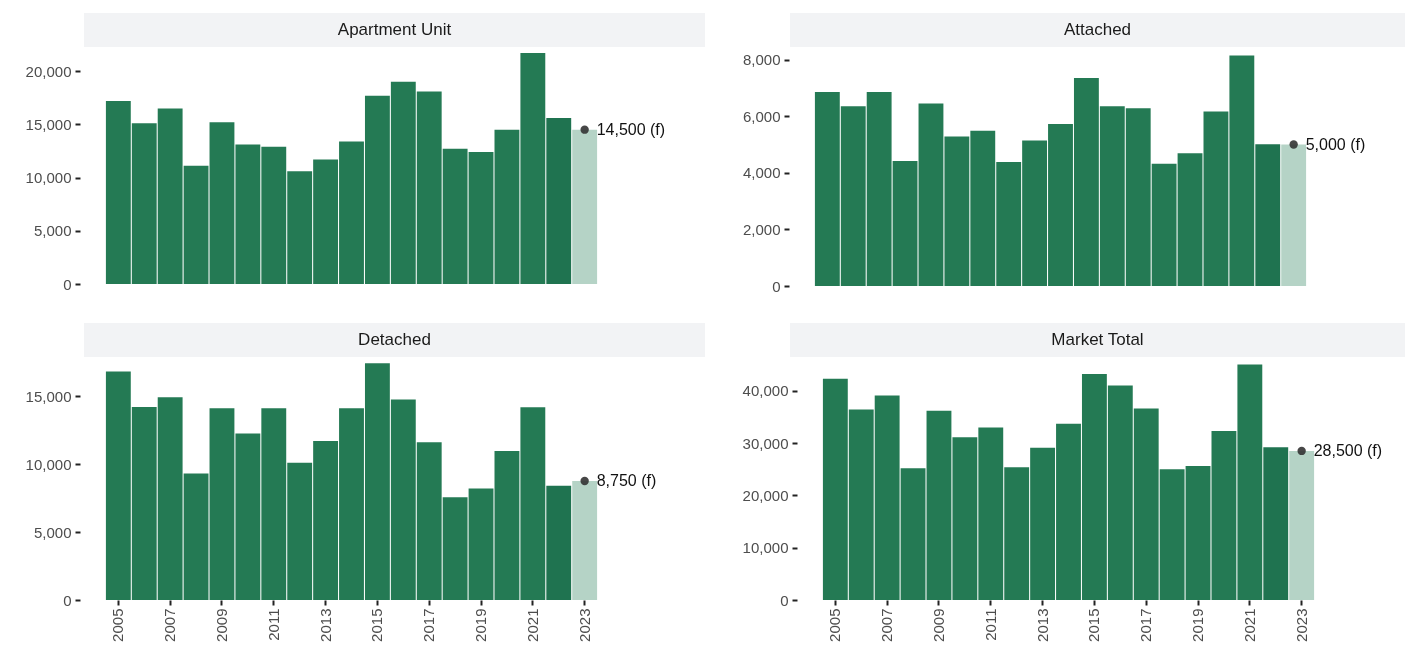 This screenshot has width=1405, height=666. Describe the element at coordinates (761, 60) in the screenshot. I see `y-tick-label: 8,000` at that location.